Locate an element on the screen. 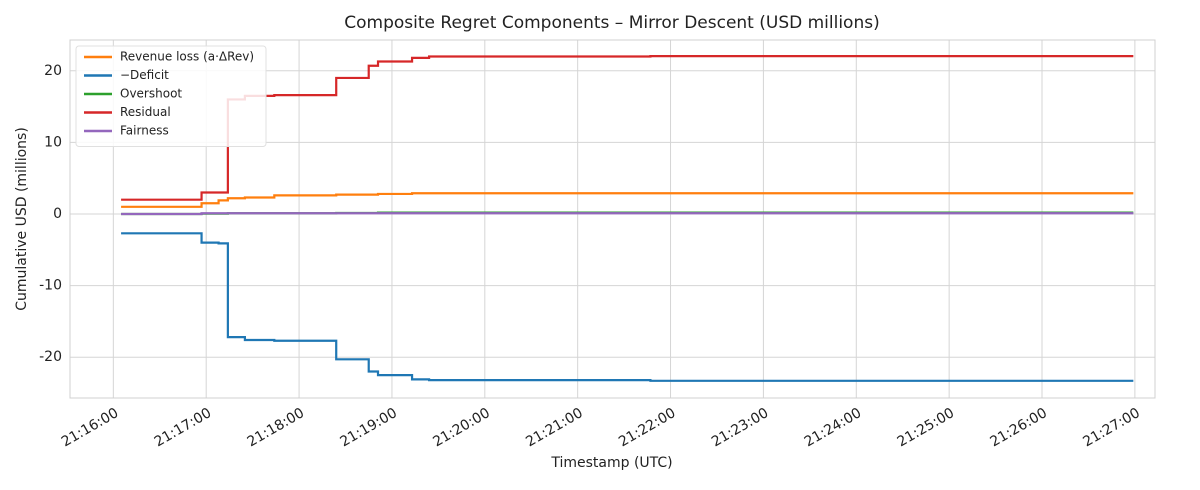 This screenshot has width=1200, height=490. legend-frame is located at coordinates (171, 96).